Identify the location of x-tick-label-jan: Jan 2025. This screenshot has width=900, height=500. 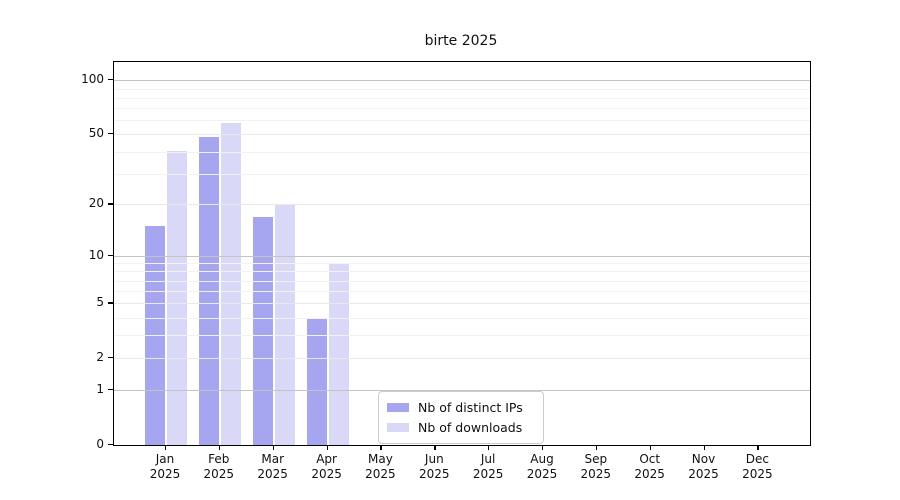
(165, 466).